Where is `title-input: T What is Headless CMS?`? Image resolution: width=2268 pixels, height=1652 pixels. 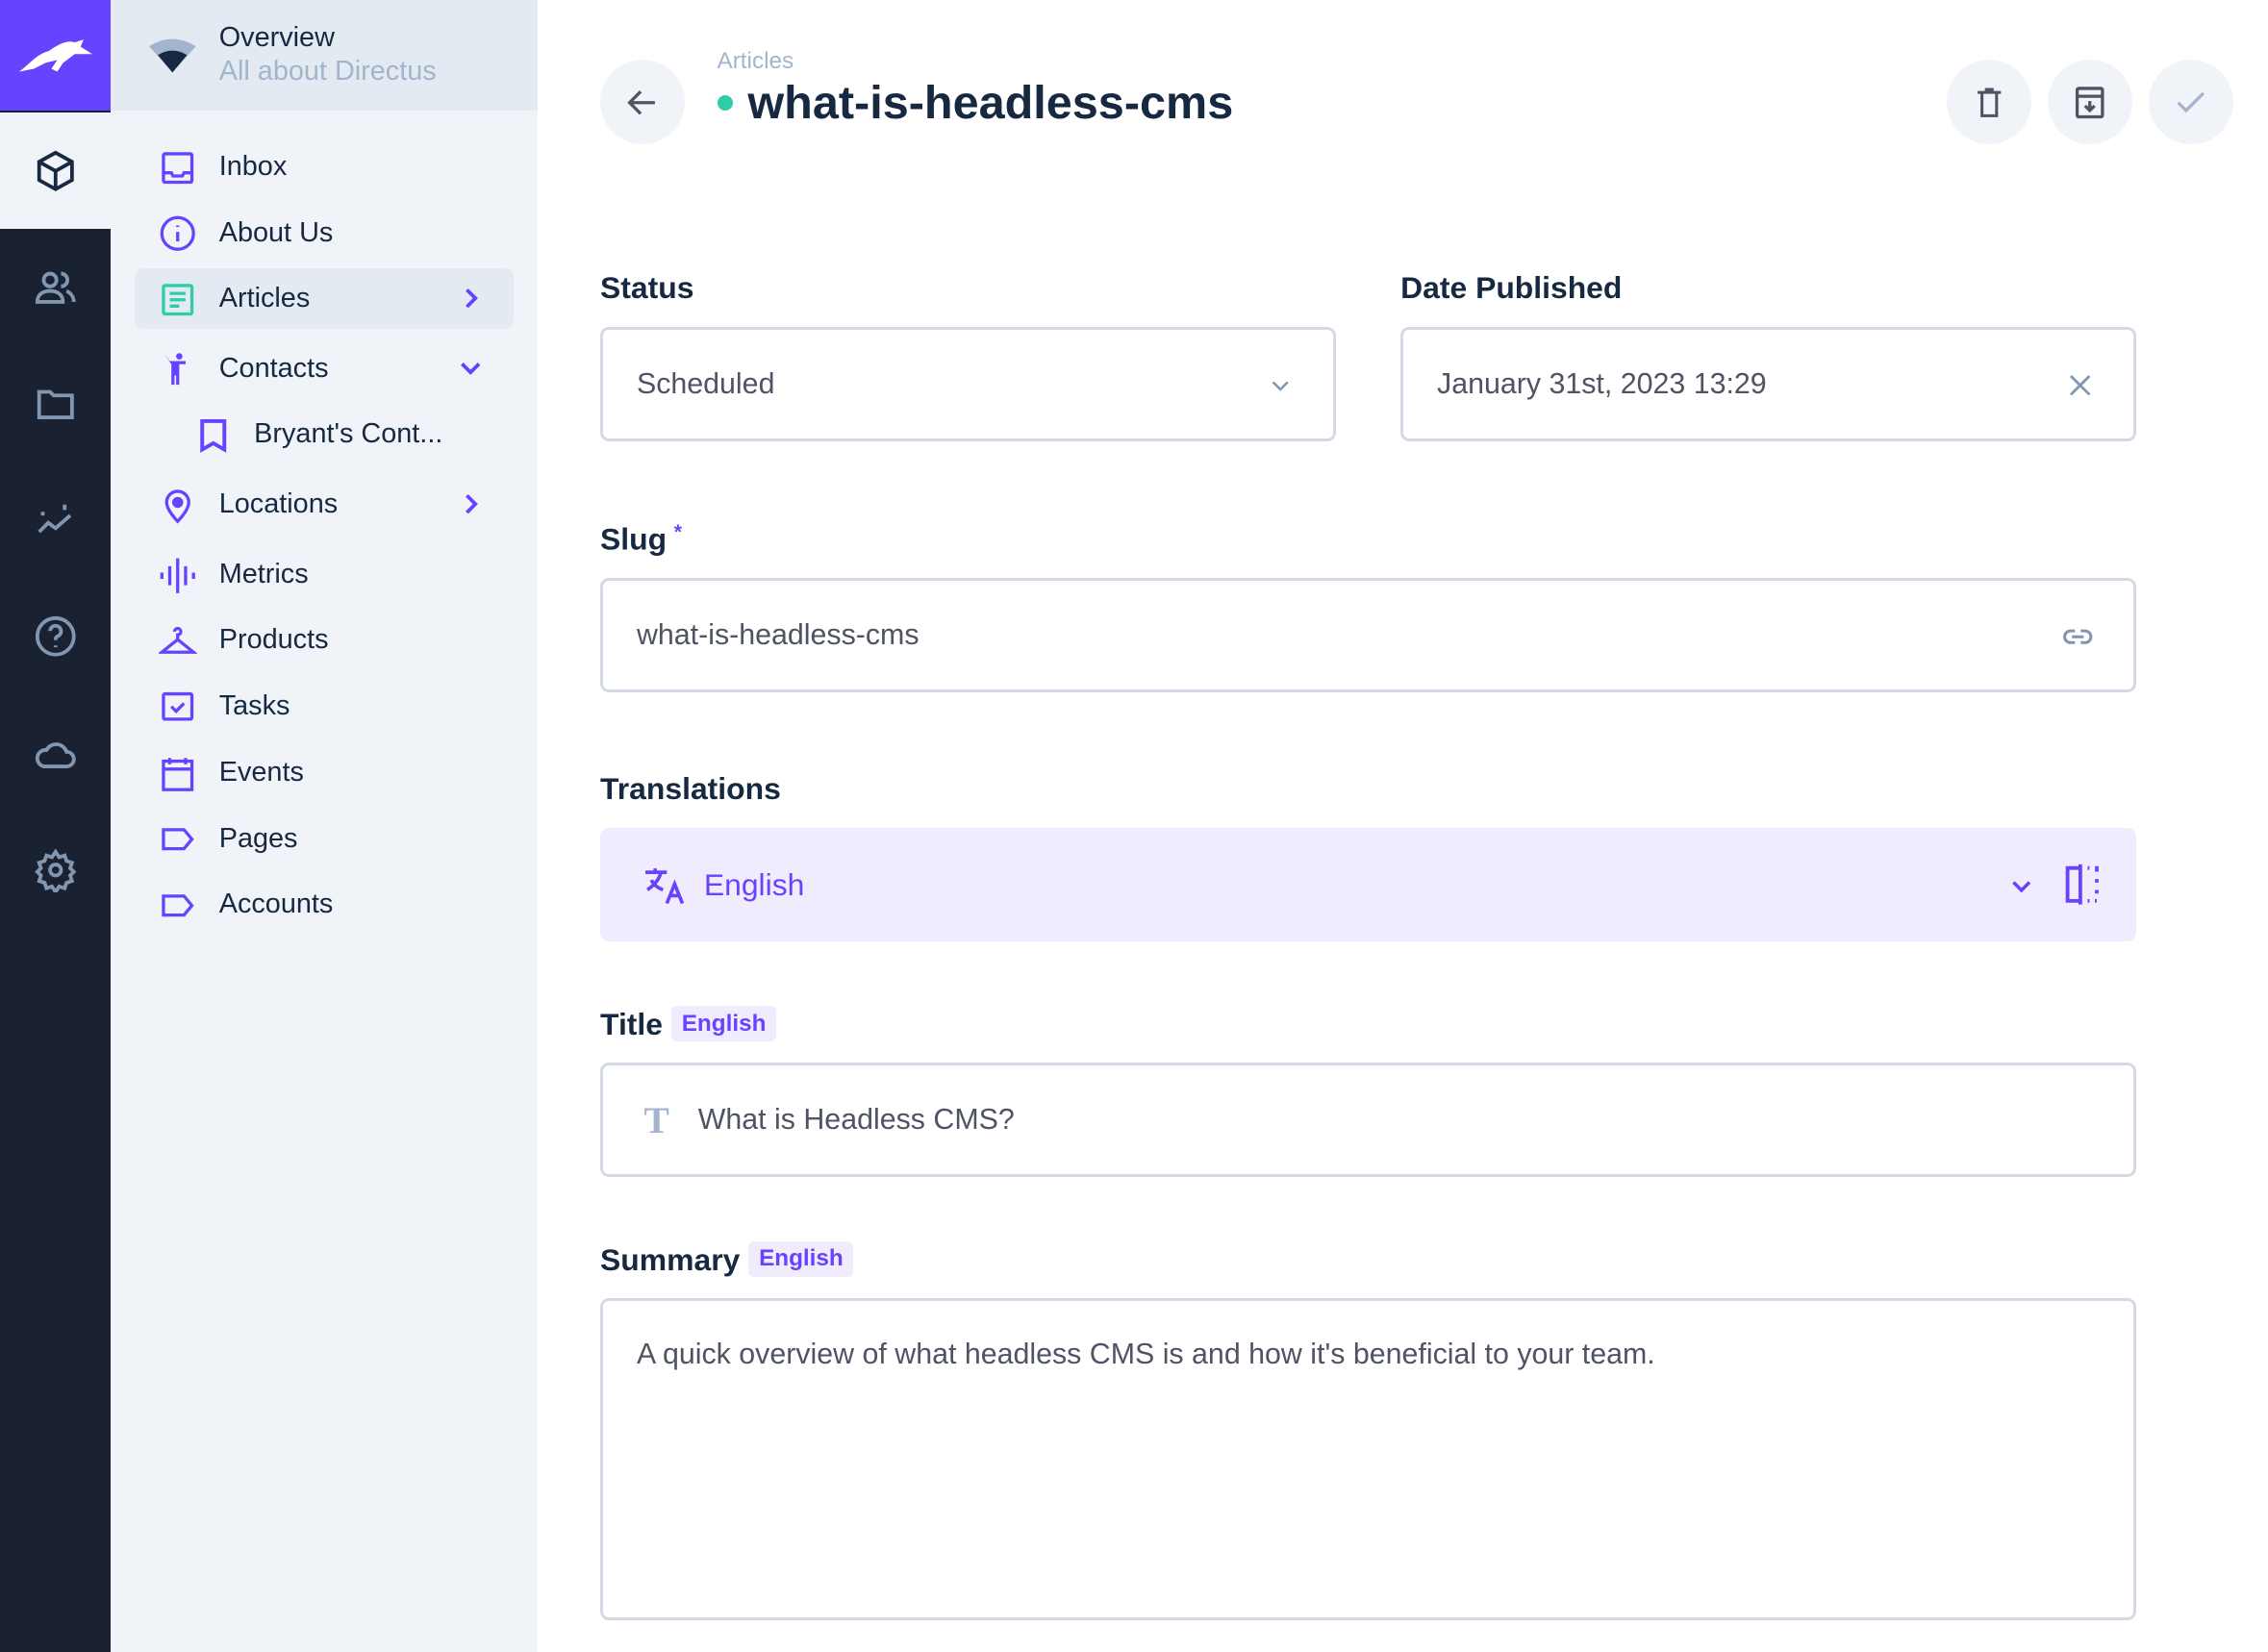 title-input: T What is Headless CMS? is located at coordinates (1369, 1120).